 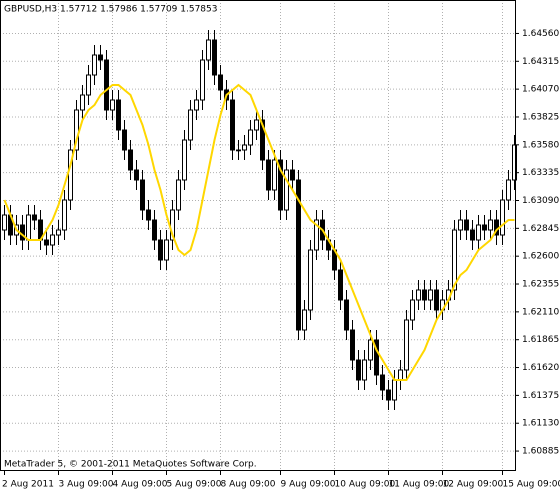 What do you see at coordinates (419, 485) in the screenshot?
I see `x-tick-label: 11 Aug 09:00` at bounding box center [419, 485].